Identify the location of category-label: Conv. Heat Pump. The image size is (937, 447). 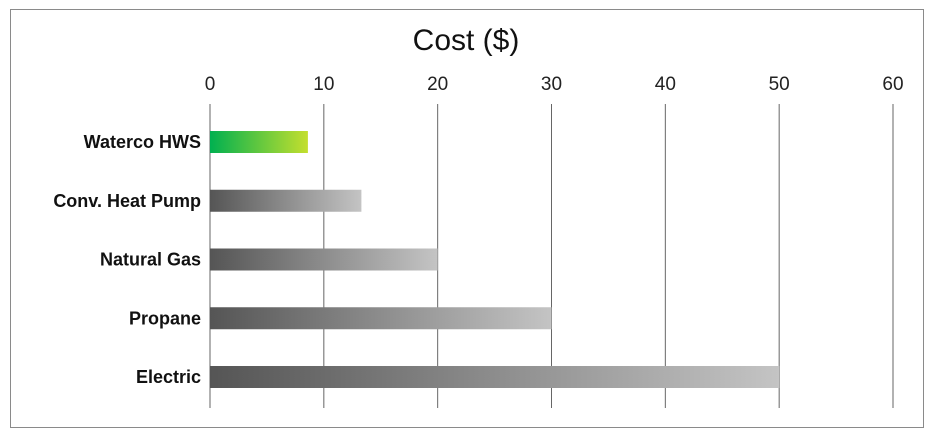
(127, 201).